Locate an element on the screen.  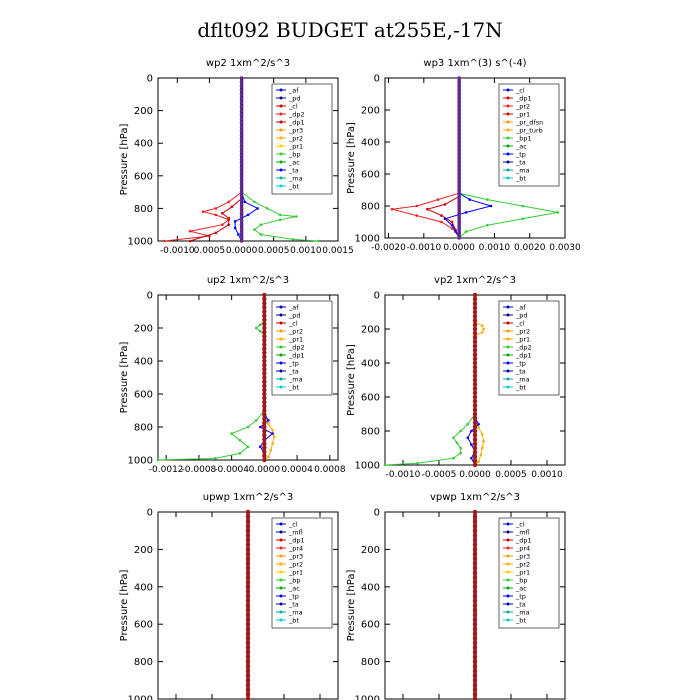
x-tick-label: -0.0020 is located at coordinates (388, 248).